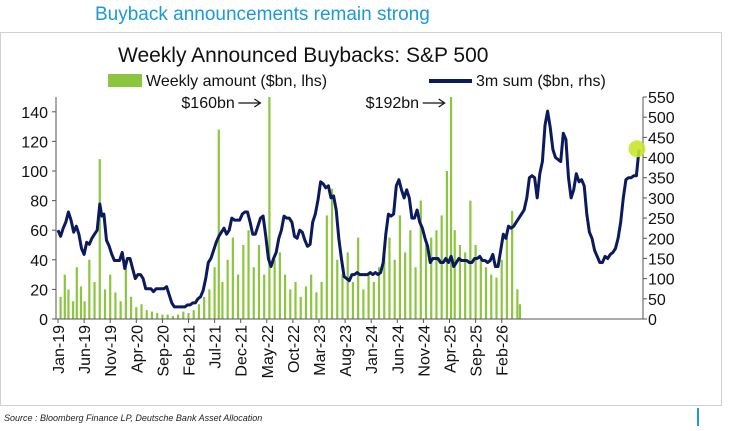 This screenshot has height=431, width=738. I want to click on page-header-title: Buyback announcements remain strong, so click(262, 14).